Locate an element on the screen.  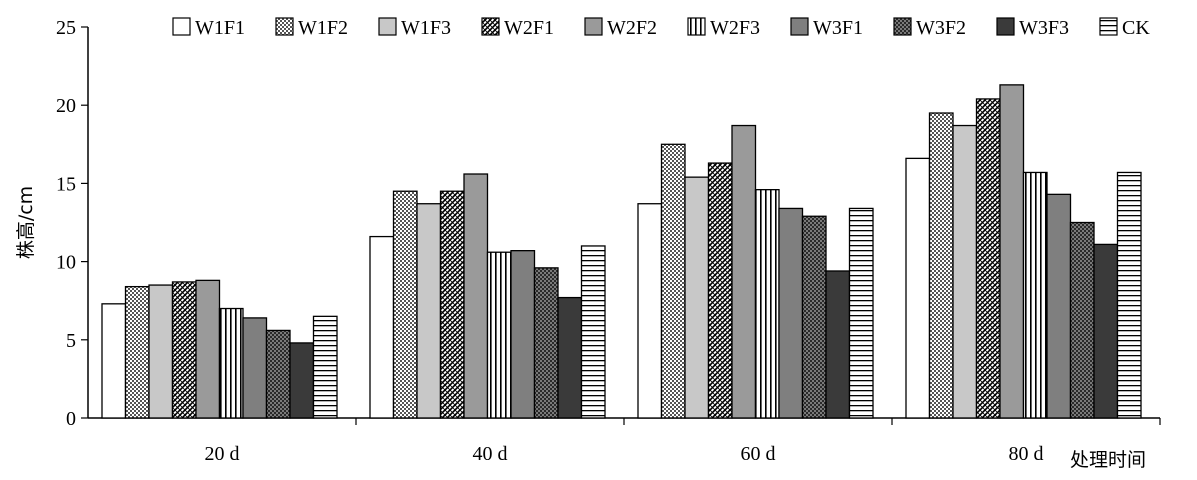
bar-w3f2-20-d is located at coordinates (278, 374).